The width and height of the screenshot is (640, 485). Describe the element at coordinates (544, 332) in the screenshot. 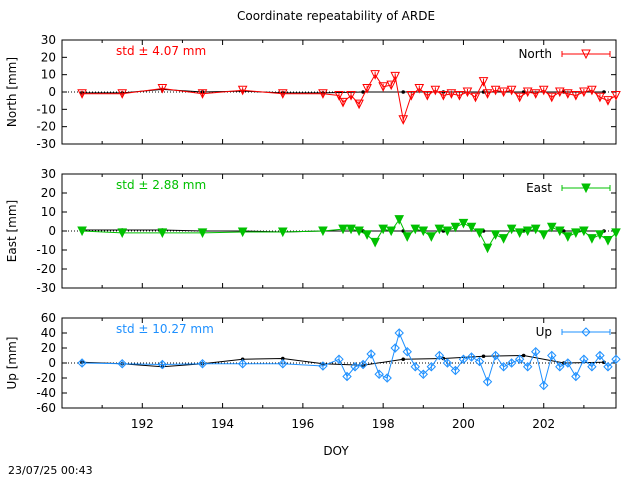

I see `legend-label: Up` at that location.